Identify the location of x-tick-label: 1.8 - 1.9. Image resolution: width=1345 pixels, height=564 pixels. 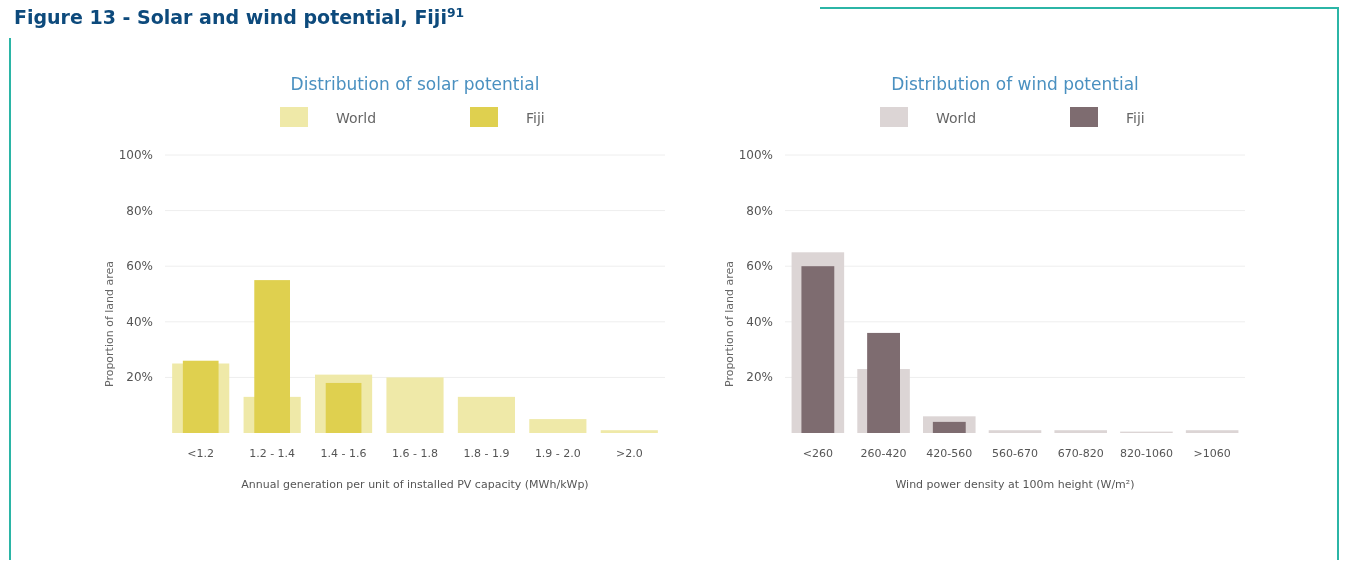
(486, 453).